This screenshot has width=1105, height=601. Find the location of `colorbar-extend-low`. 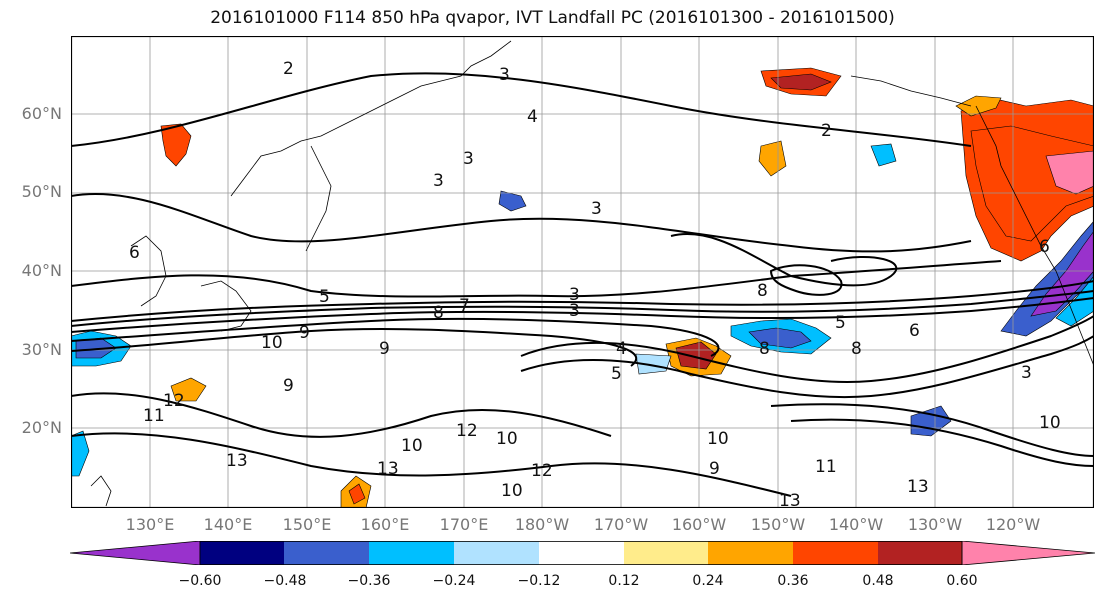

colorbar-extend-low is located at coordinates (135, 553).